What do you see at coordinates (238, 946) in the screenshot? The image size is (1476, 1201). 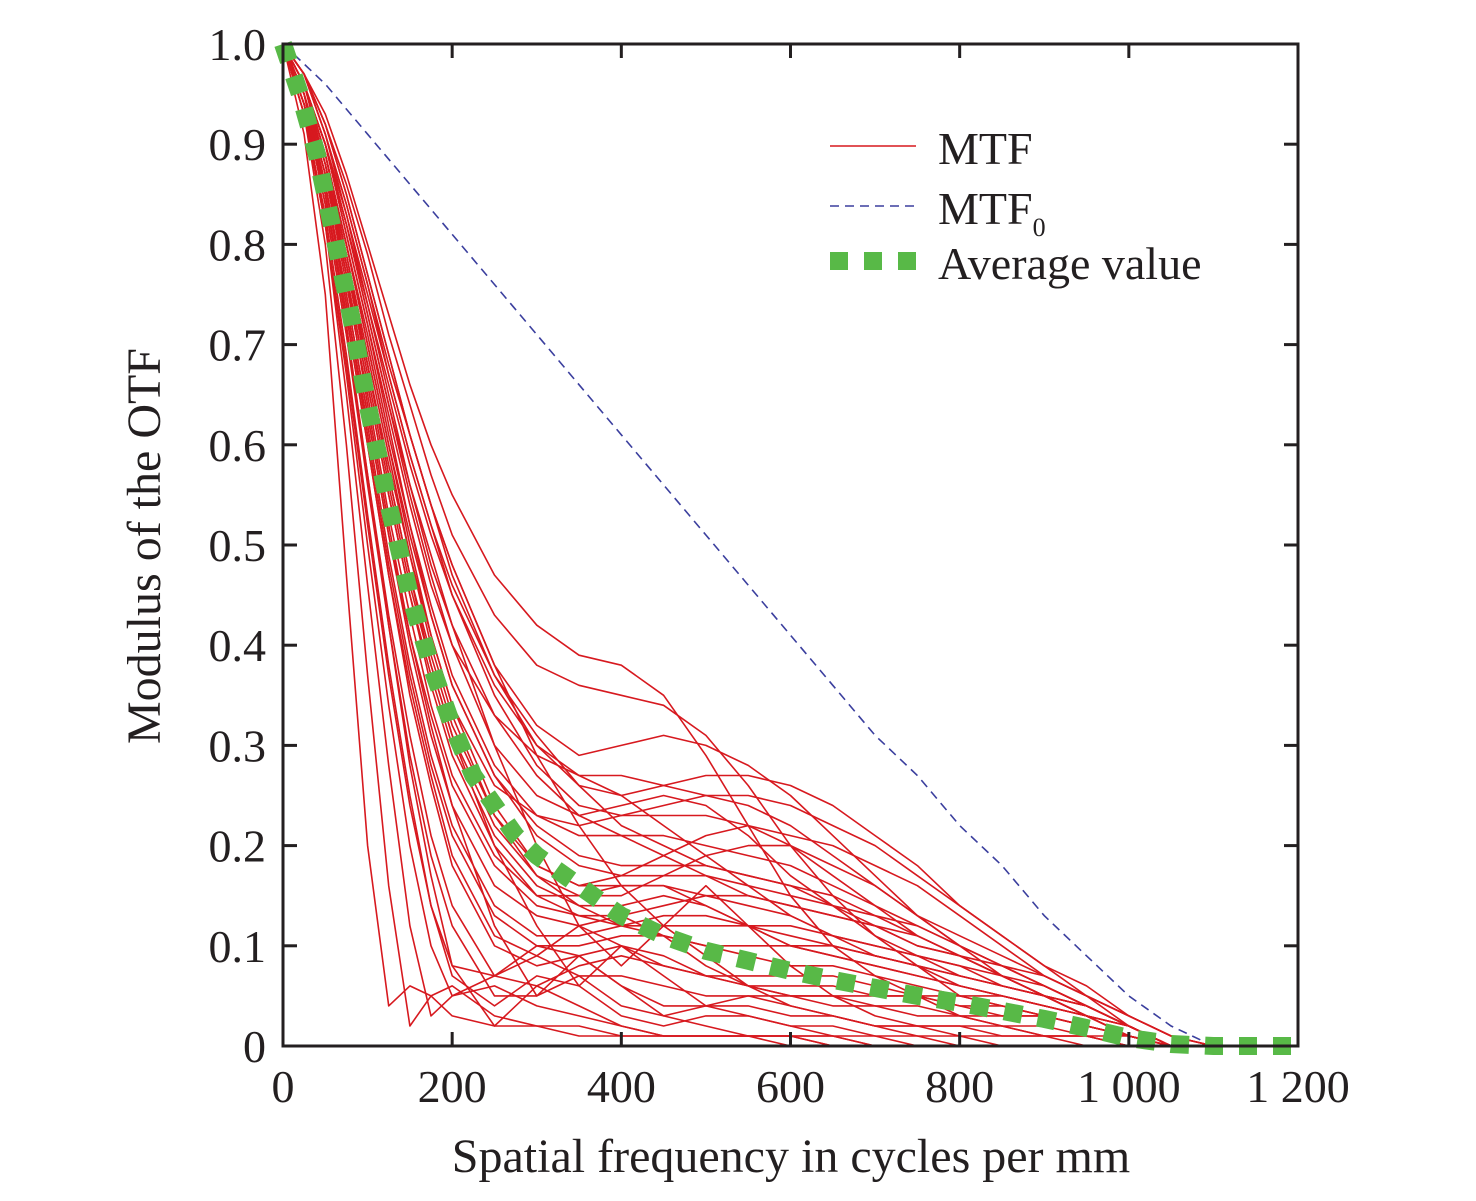 I see `y-tick-label: 0.1` at bounding box center [238, 946].